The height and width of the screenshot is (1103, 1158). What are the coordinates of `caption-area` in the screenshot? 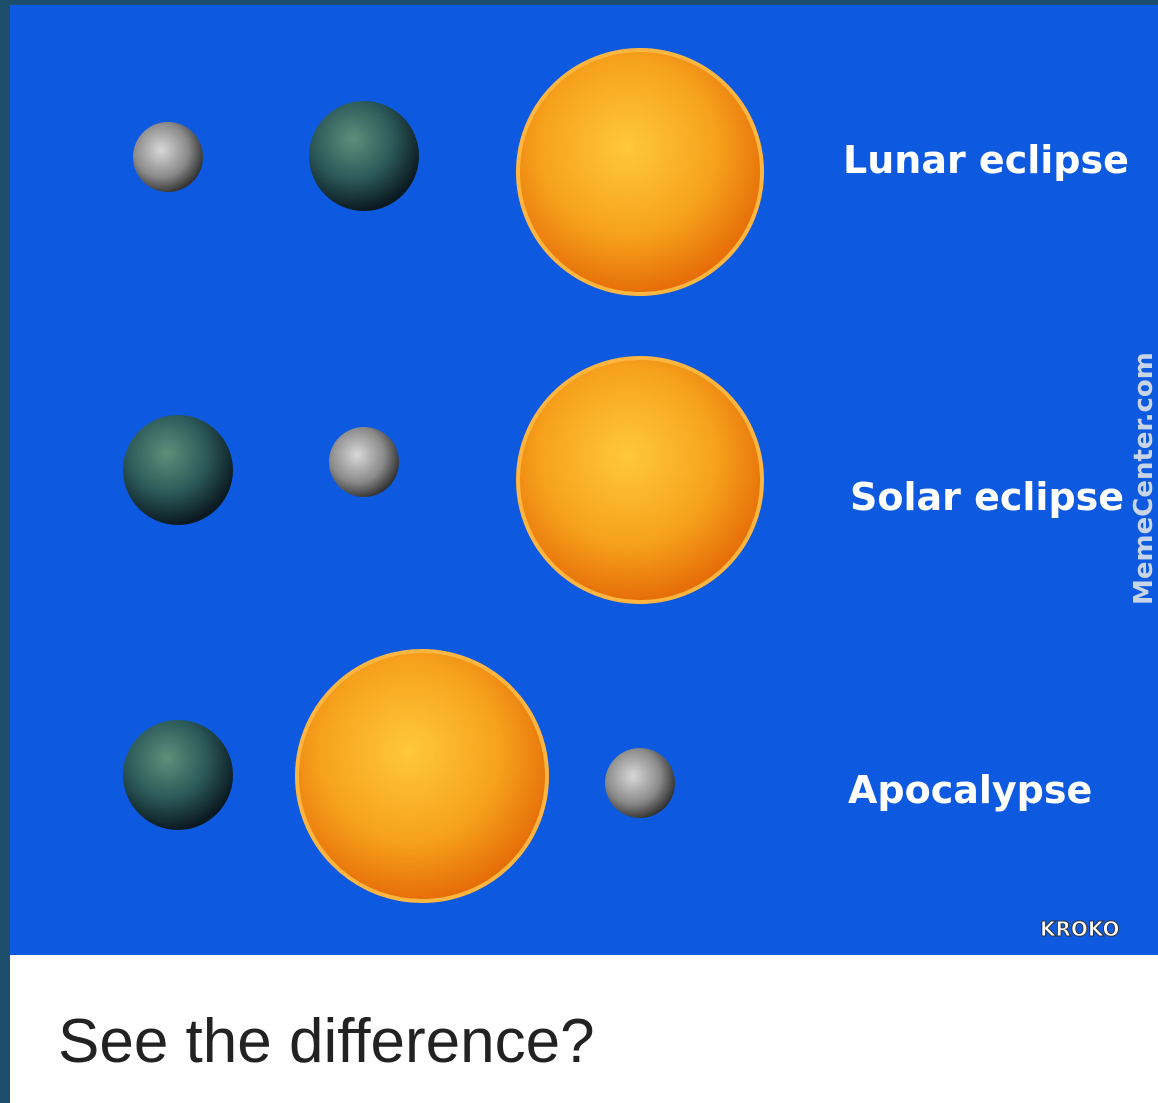 It's located at (584, 1029).